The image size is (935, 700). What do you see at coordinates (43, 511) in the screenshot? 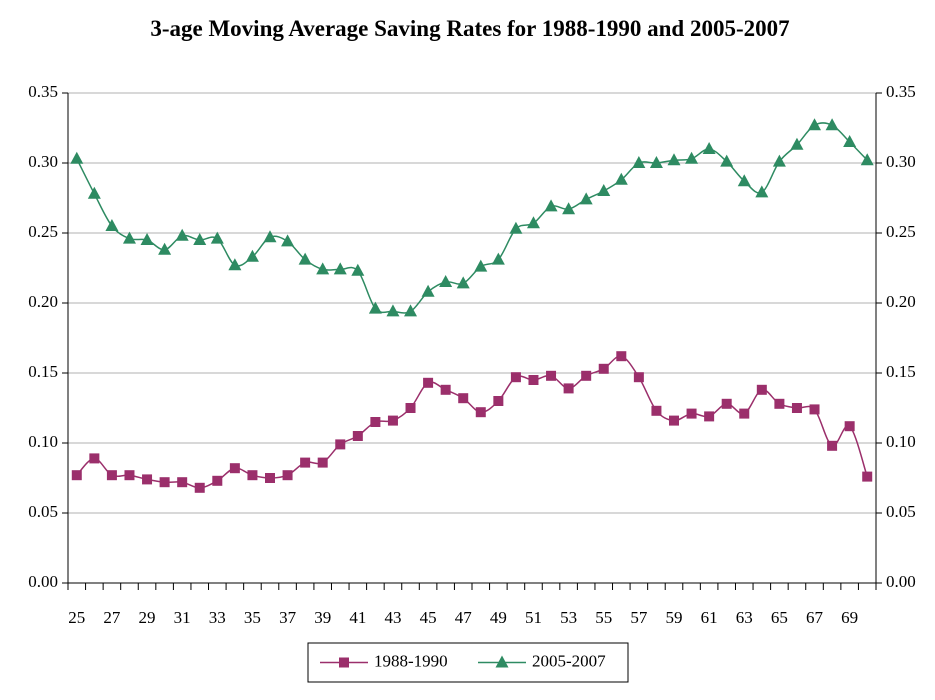
I see `y-tick-label: 0.05` at bounding box center [43, 511].